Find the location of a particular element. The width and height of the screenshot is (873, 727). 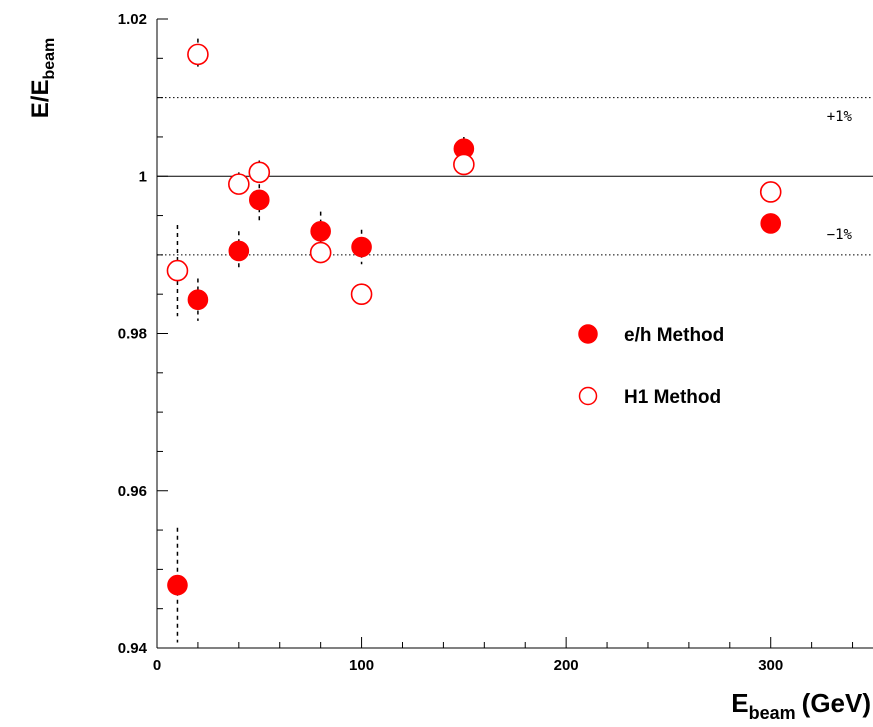

y-axis-title-sub: beam is located at coordinates (49, 59).